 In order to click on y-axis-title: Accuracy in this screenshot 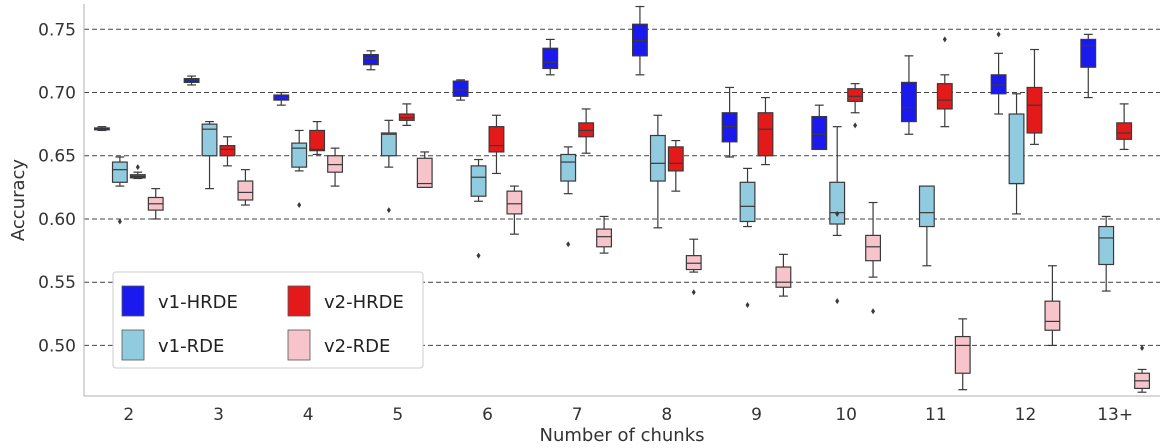, I will do `click(18, 200)`.